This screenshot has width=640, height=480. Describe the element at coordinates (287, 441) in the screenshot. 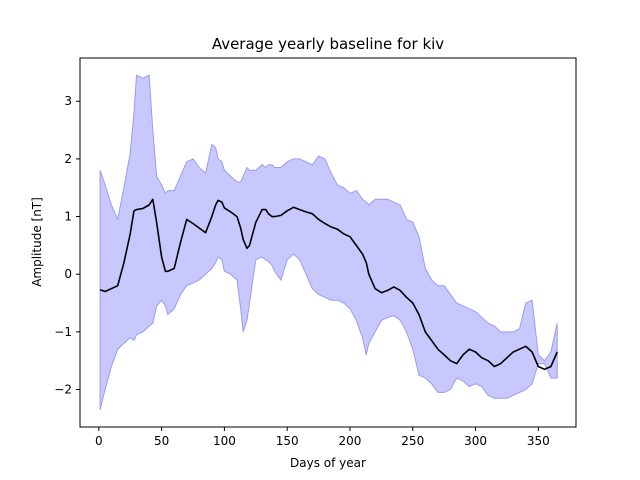

I see `x-tick-label: 150` at that location.